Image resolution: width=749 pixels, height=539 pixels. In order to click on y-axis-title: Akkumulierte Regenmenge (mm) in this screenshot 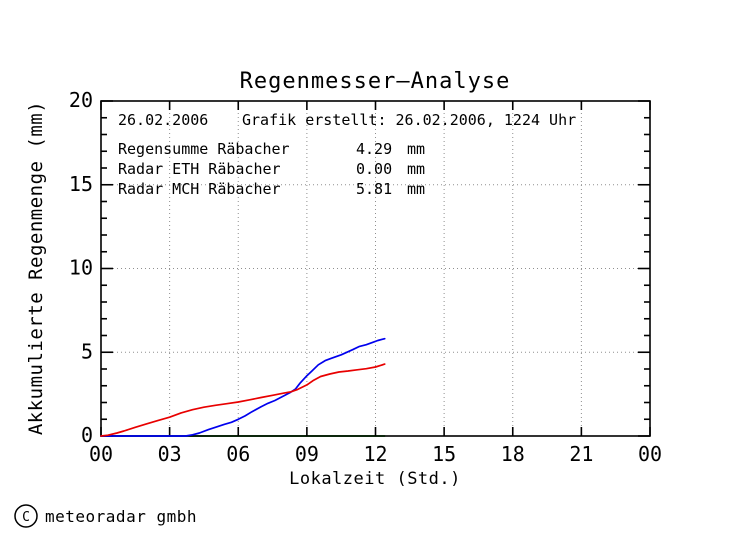, I will do `click(36, 268)`.